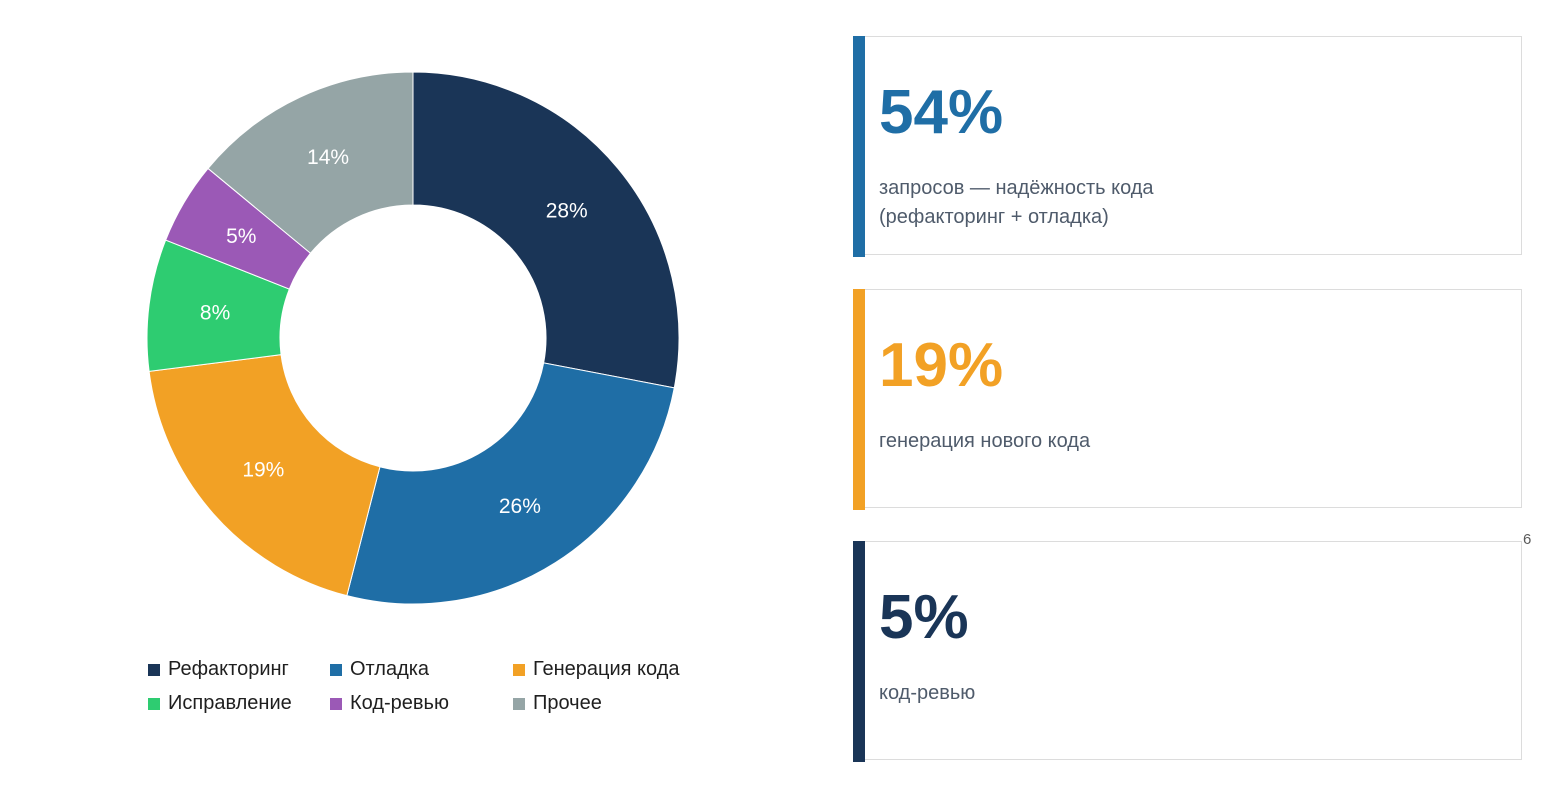  I want to click on card-description: генерация нового кода, so click(985, 441).